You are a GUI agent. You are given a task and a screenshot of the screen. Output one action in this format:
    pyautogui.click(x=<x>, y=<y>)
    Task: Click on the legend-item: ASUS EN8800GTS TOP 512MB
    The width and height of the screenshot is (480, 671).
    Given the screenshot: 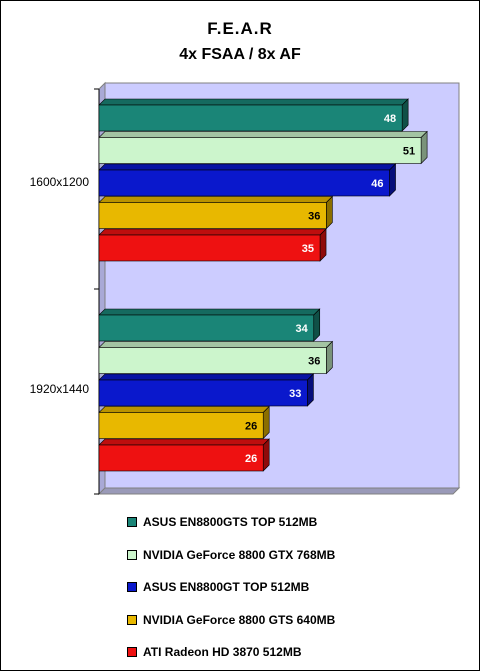 What is the action you would take?
    pyautogui.click(x=222, y=522)
    